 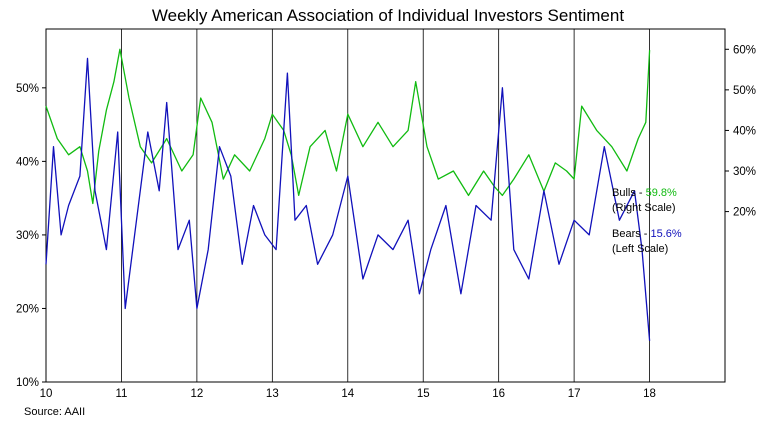 I want to click on bulls-annotation-line-1: Bulls - 59.8%, so click(x=644, y=193).